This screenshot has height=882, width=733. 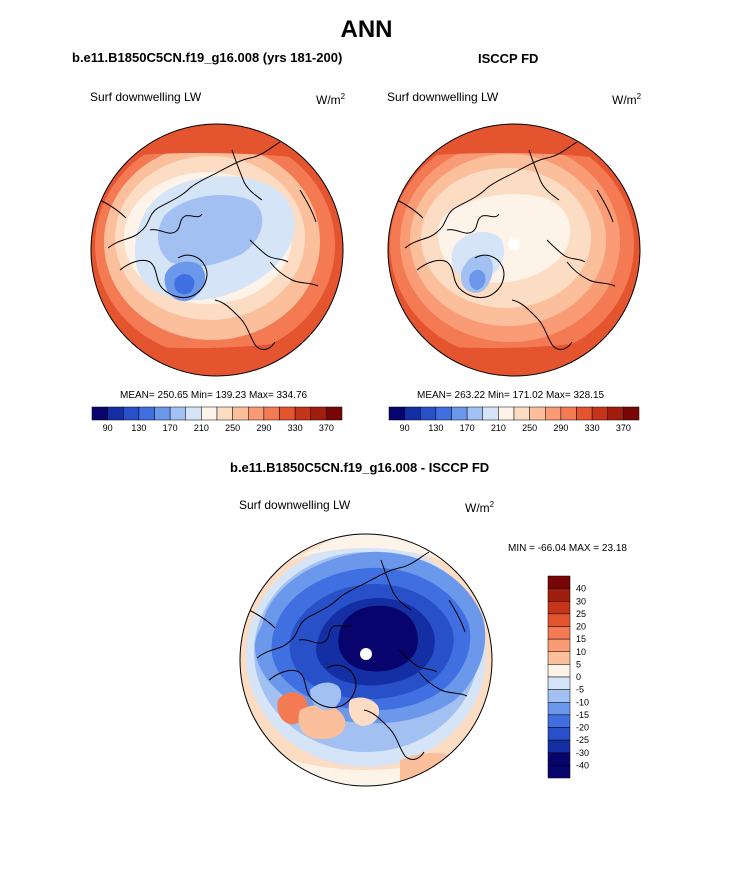 I want to click on right-panel-units: W/m2, so click(x=627, y=99).